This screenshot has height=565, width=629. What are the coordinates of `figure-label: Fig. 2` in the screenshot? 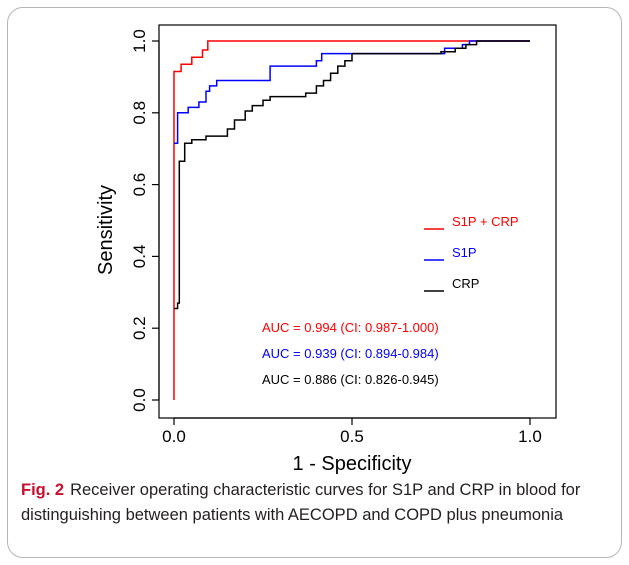 It's located at (43, 490).